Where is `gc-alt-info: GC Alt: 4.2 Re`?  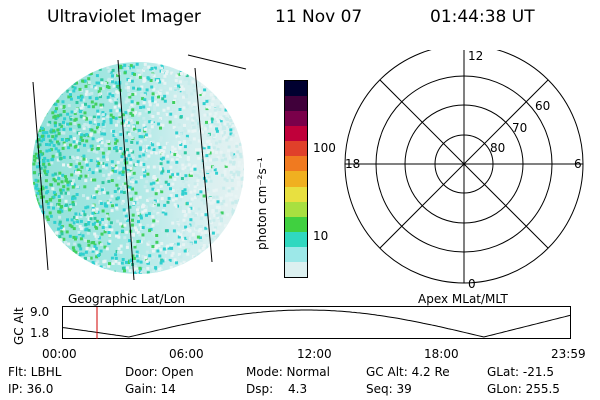 gc-alt-info: GC Alt: 4.2 Re is located at coordinates (408, 372).